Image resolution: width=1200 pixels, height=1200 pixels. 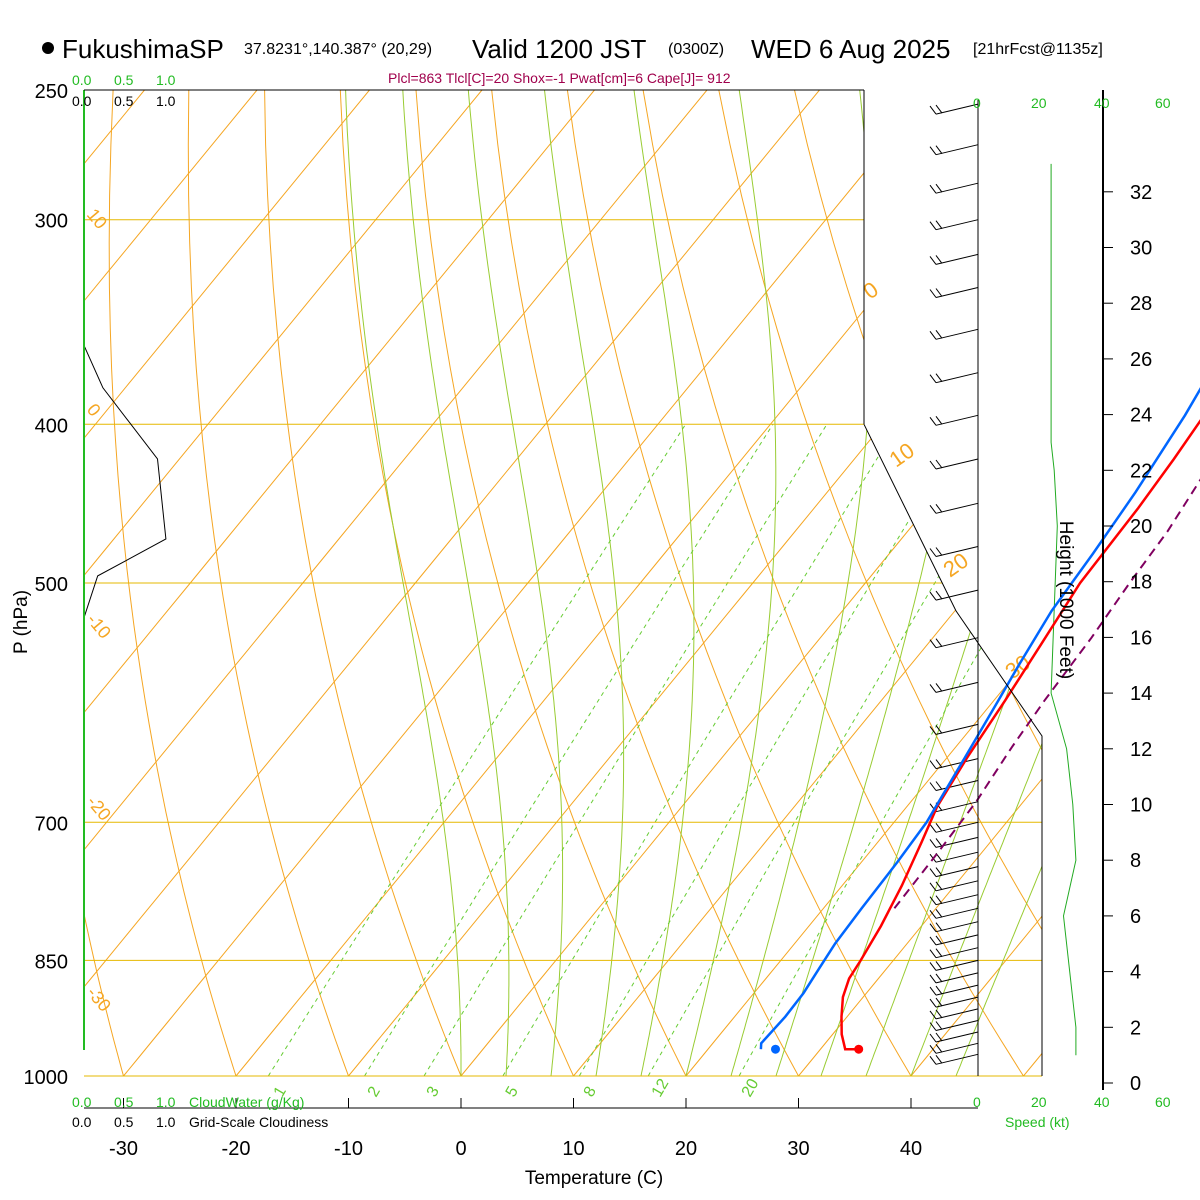 I want to click on height-axis-title: Height (1000 Feet), so click(x=1065, y=600).